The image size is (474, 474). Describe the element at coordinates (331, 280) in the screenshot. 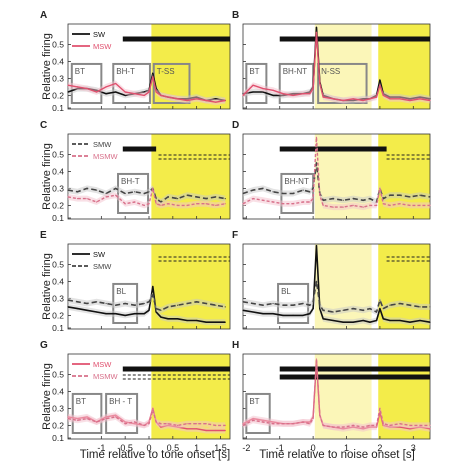

I see `panel-F: F BL` at that location.